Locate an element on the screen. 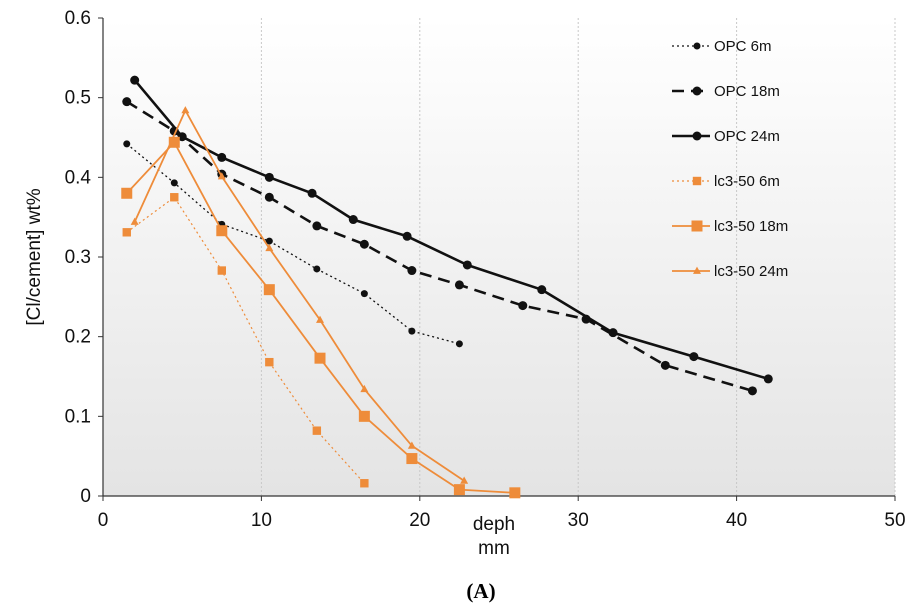  x-tick-label-30: 30 is located at coordinates (578, 520).